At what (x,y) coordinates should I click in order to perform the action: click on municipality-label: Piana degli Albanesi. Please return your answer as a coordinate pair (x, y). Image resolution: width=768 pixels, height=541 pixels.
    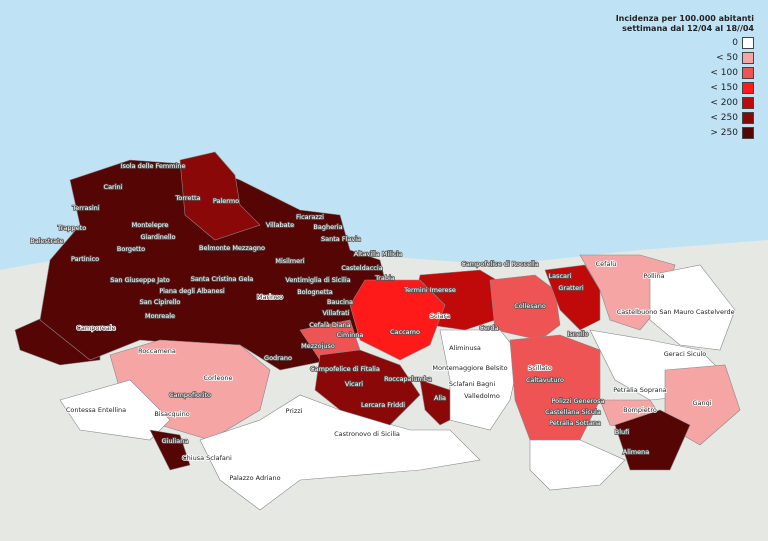
    Looking at the image, I should click on (192, 291).